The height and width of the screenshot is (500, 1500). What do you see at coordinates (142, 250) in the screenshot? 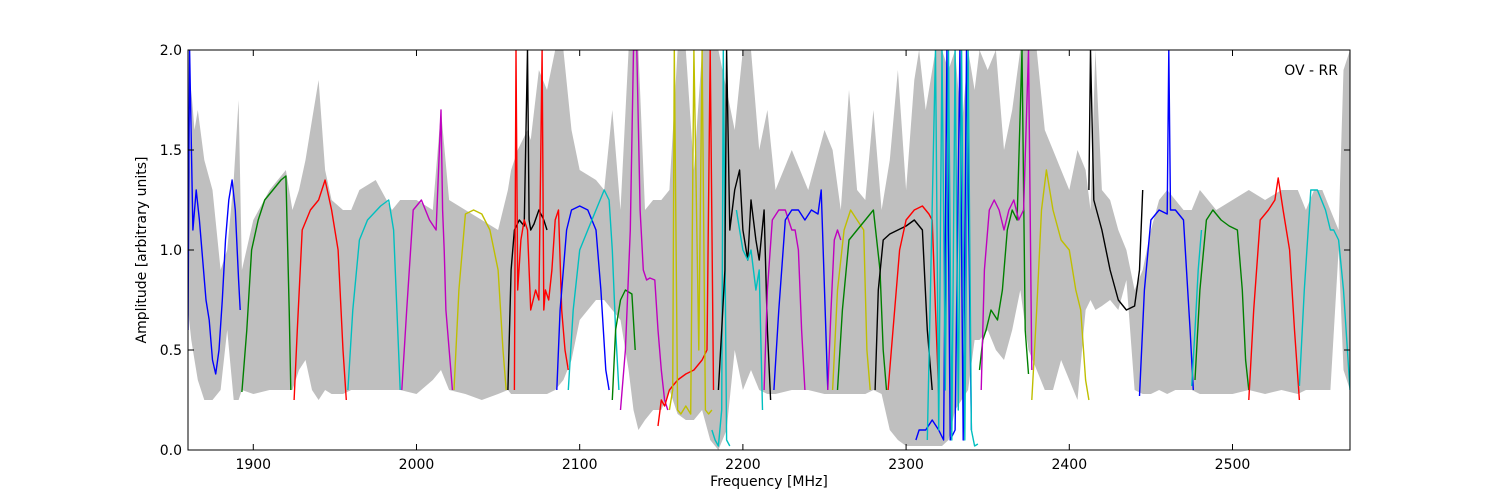
I see `y-axis-label: Amplitude [arbitrary units]` at bounding box center [142, 250].